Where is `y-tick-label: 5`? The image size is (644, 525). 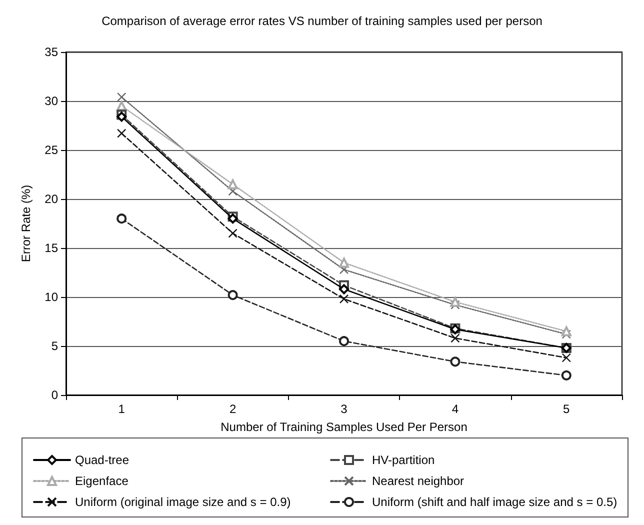 y-tick-label: 5 is located at coordinates (54, 346).